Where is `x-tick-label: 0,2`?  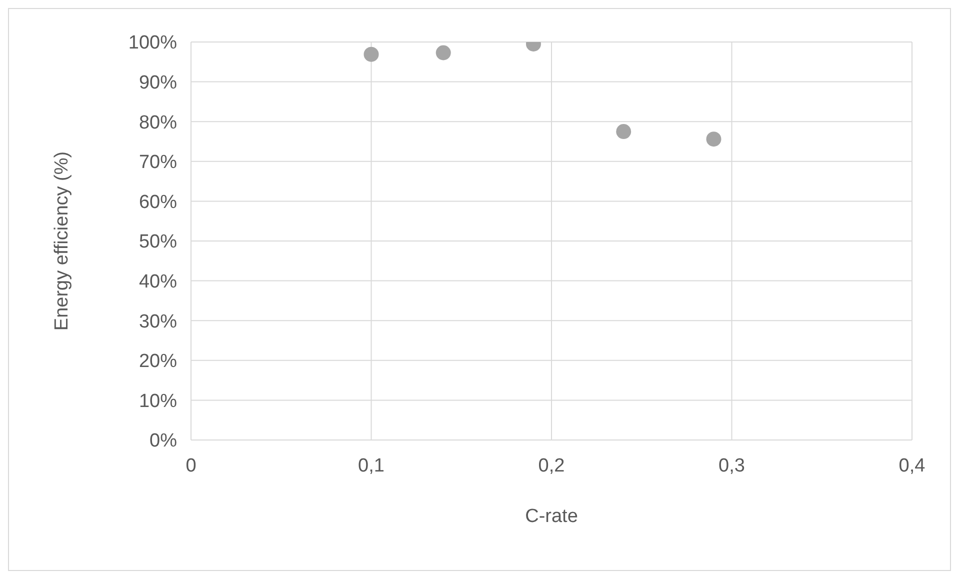
x-tick-label: 0,2 is located at coordinates (551, 465).